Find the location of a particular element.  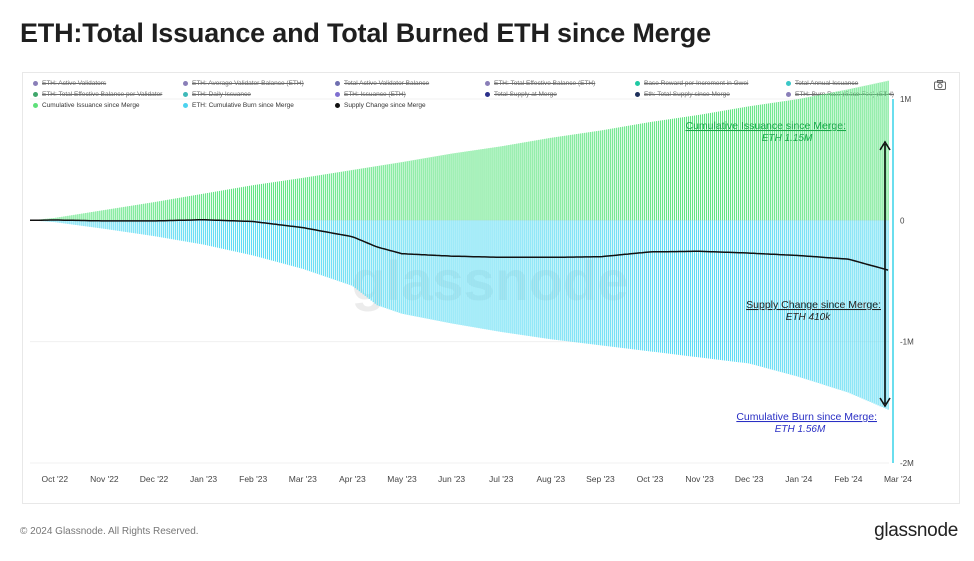

legend-label: Total Annual Issuance is located at coordinates (827, 83).